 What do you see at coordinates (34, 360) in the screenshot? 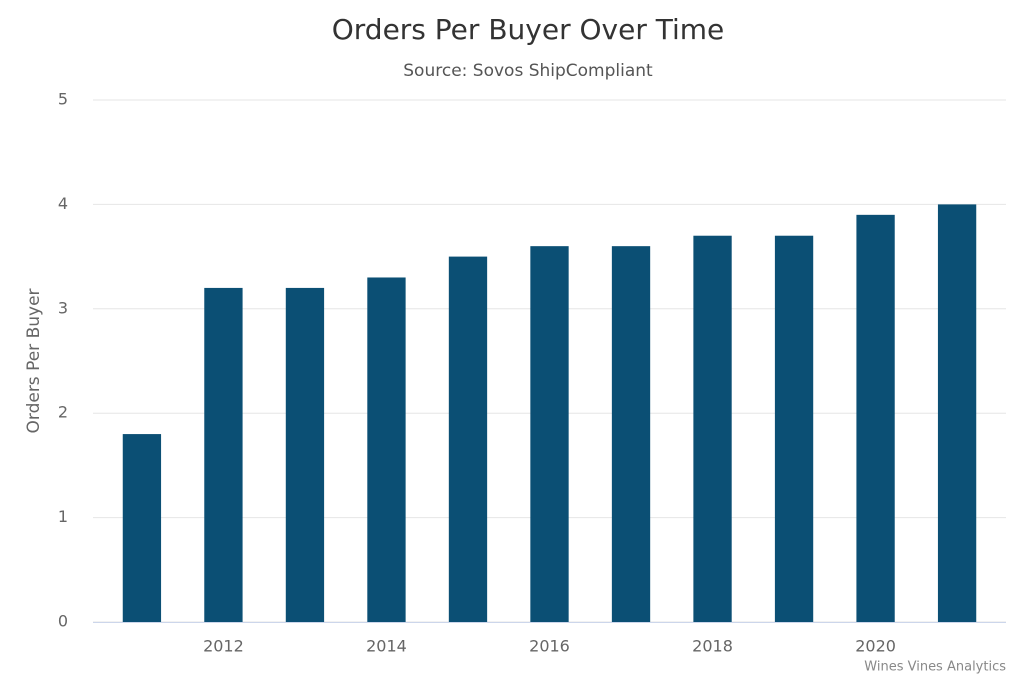
I see `y-axis-label: Orders Per Buyer` at bounding box center [34, 360].